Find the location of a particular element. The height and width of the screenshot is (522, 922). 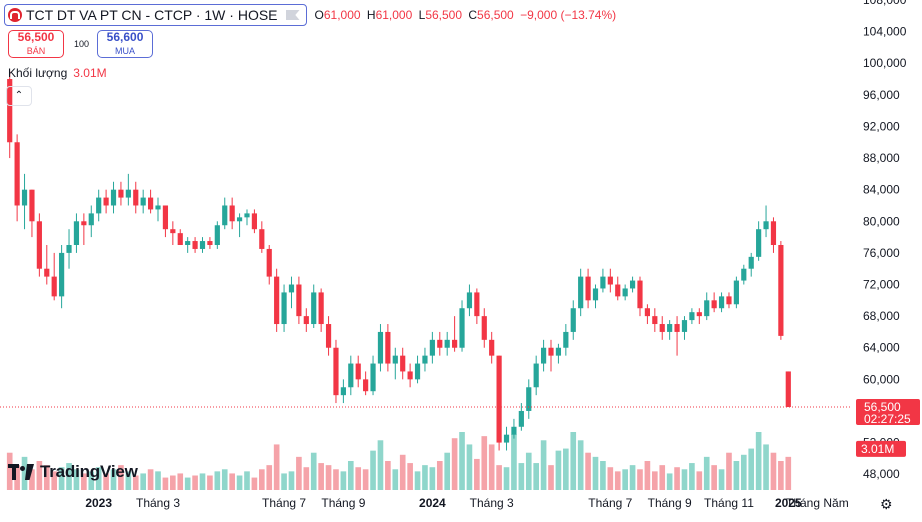

tradingview-mark-icon is located at coordinates (21, 472).